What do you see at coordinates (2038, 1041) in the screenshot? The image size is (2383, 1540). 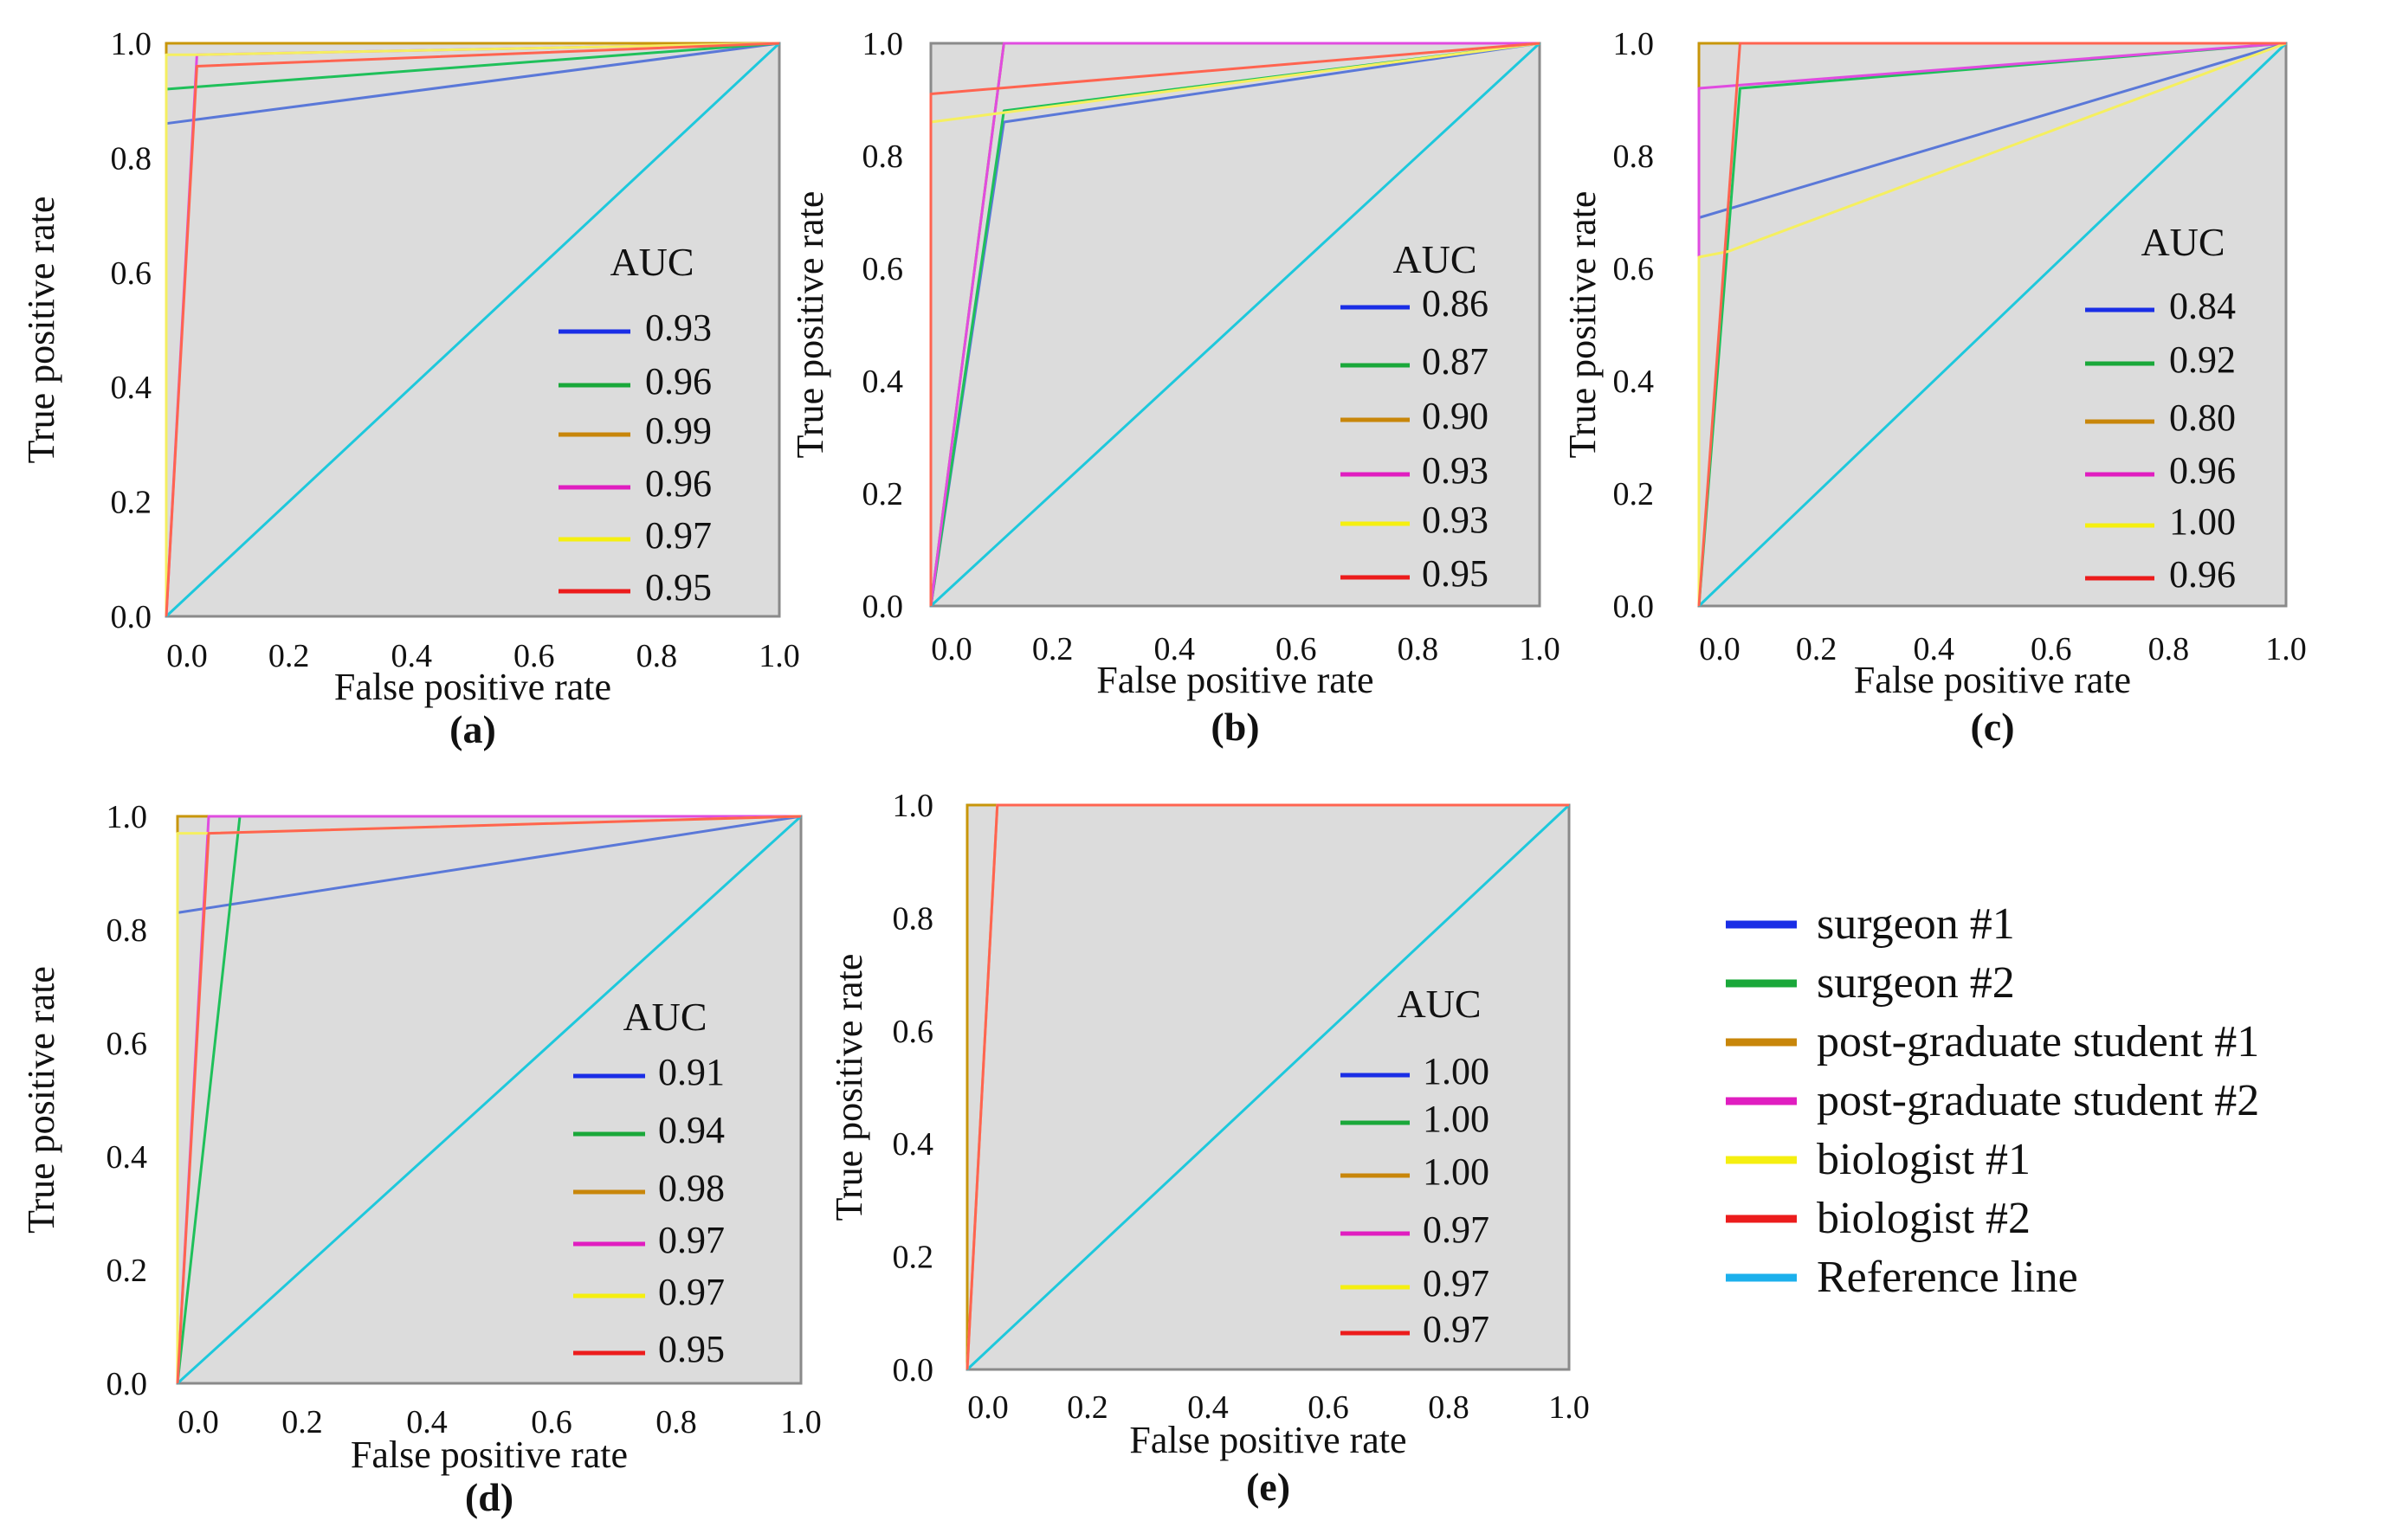 I see `legend-label: post-graduate student #1` at bounding box center [2038, 1041].